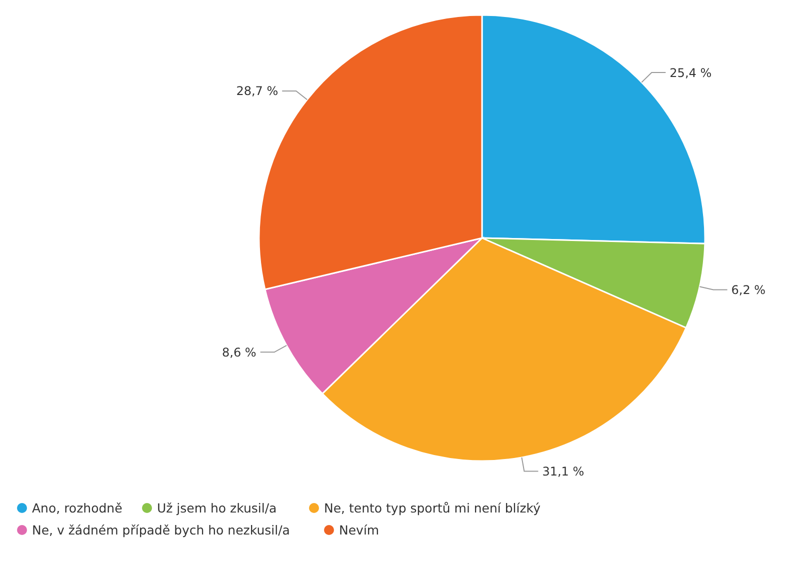  I want to click on data-label: 28,7 %, so click(257, 91).